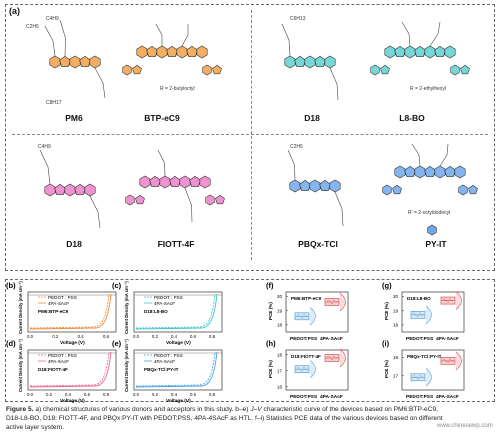  What do you see at coordinates (174, 394) in the screenshot?
I see `jv-xtick-label: 0.4` at bounding box center [174, 394].